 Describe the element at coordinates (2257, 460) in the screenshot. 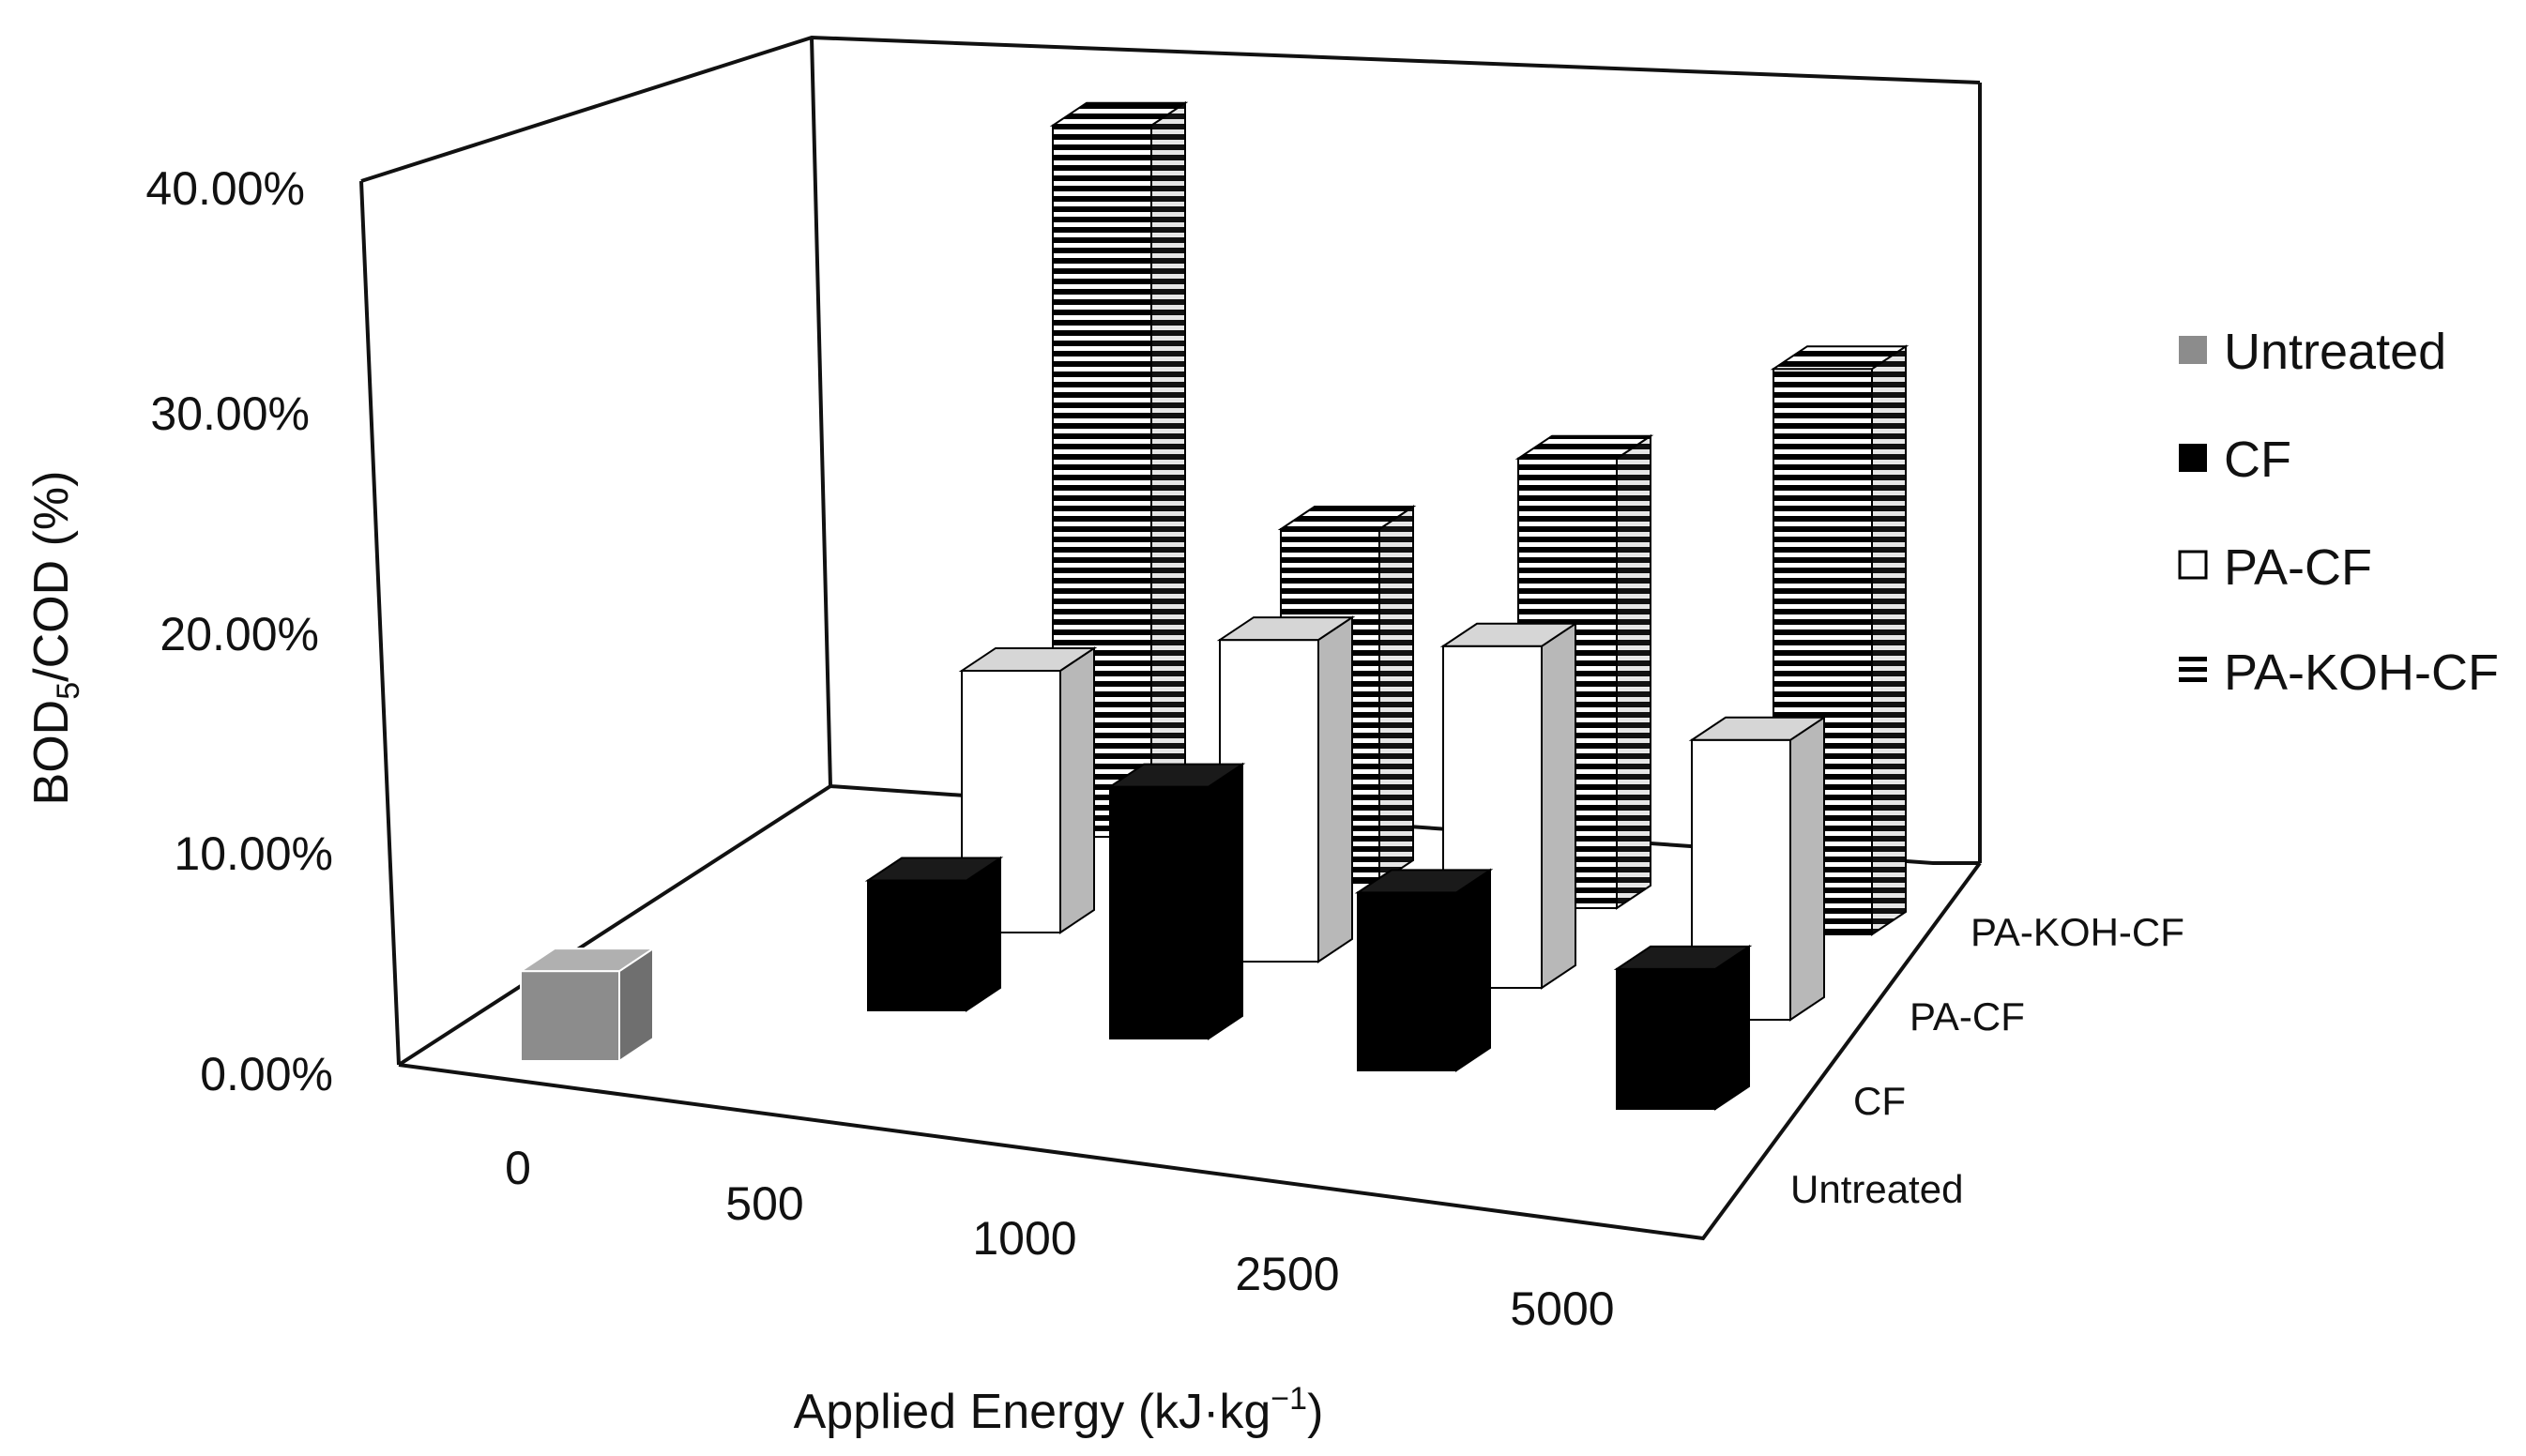

I see `legend-label: CF` at that location.